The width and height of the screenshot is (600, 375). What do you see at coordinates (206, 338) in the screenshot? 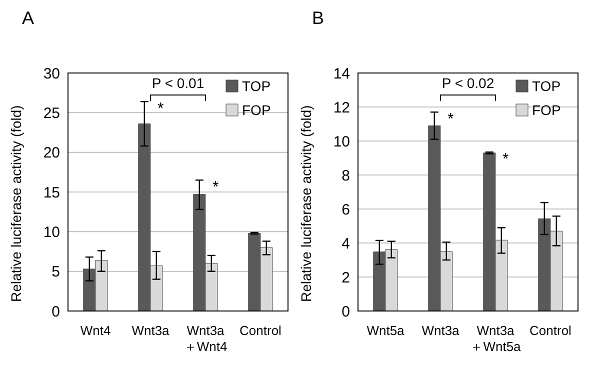
I see `x-tick-label: Wnt3a ＋Wnt4` at bounding box center [206, 338].